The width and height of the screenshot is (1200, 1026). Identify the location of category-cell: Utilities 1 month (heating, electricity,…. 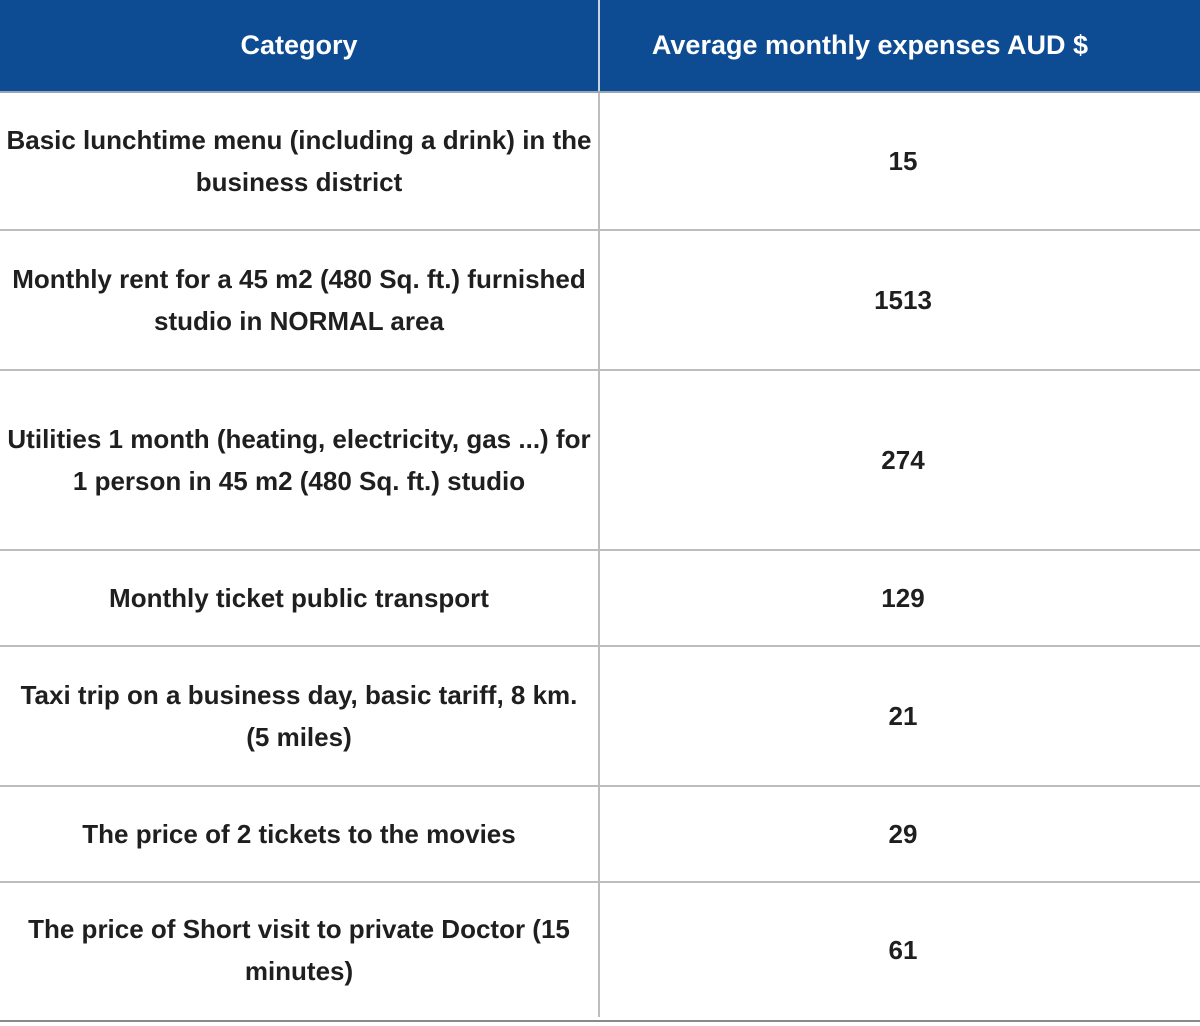
(300, 460).